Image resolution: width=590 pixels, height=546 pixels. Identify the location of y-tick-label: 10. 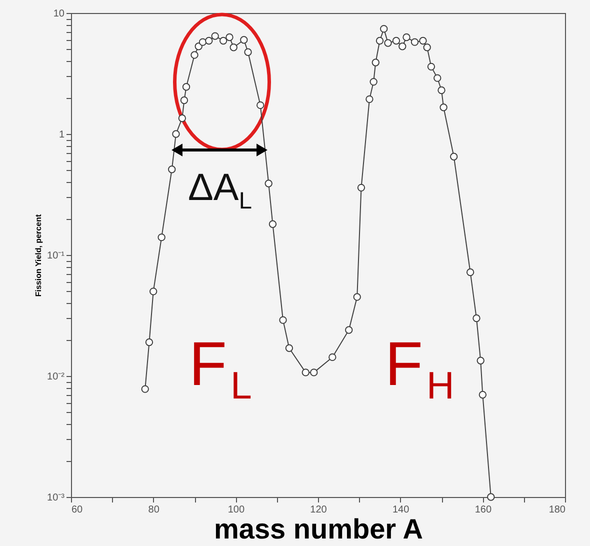
(59, 14).